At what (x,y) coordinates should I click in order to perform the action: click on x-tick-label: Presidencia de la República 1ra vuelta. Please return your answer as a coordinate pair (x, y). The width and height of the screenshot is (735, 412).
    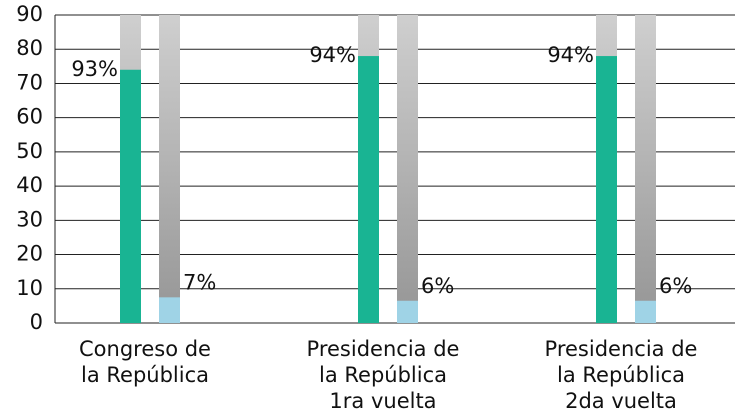
    Looking at the image, I should click on (383, 374).